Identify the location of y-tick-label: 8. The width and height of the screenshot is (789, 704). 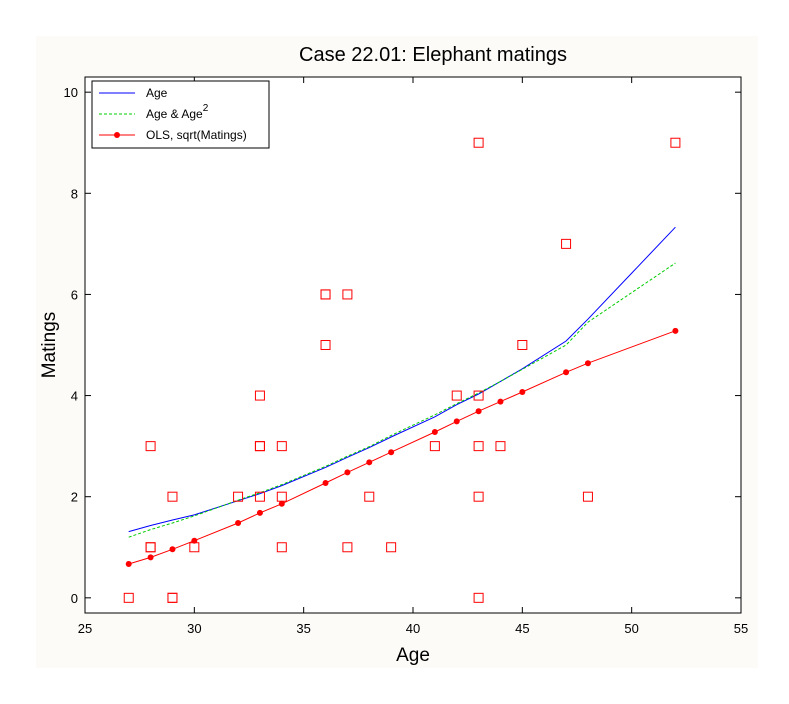
(74, 193).